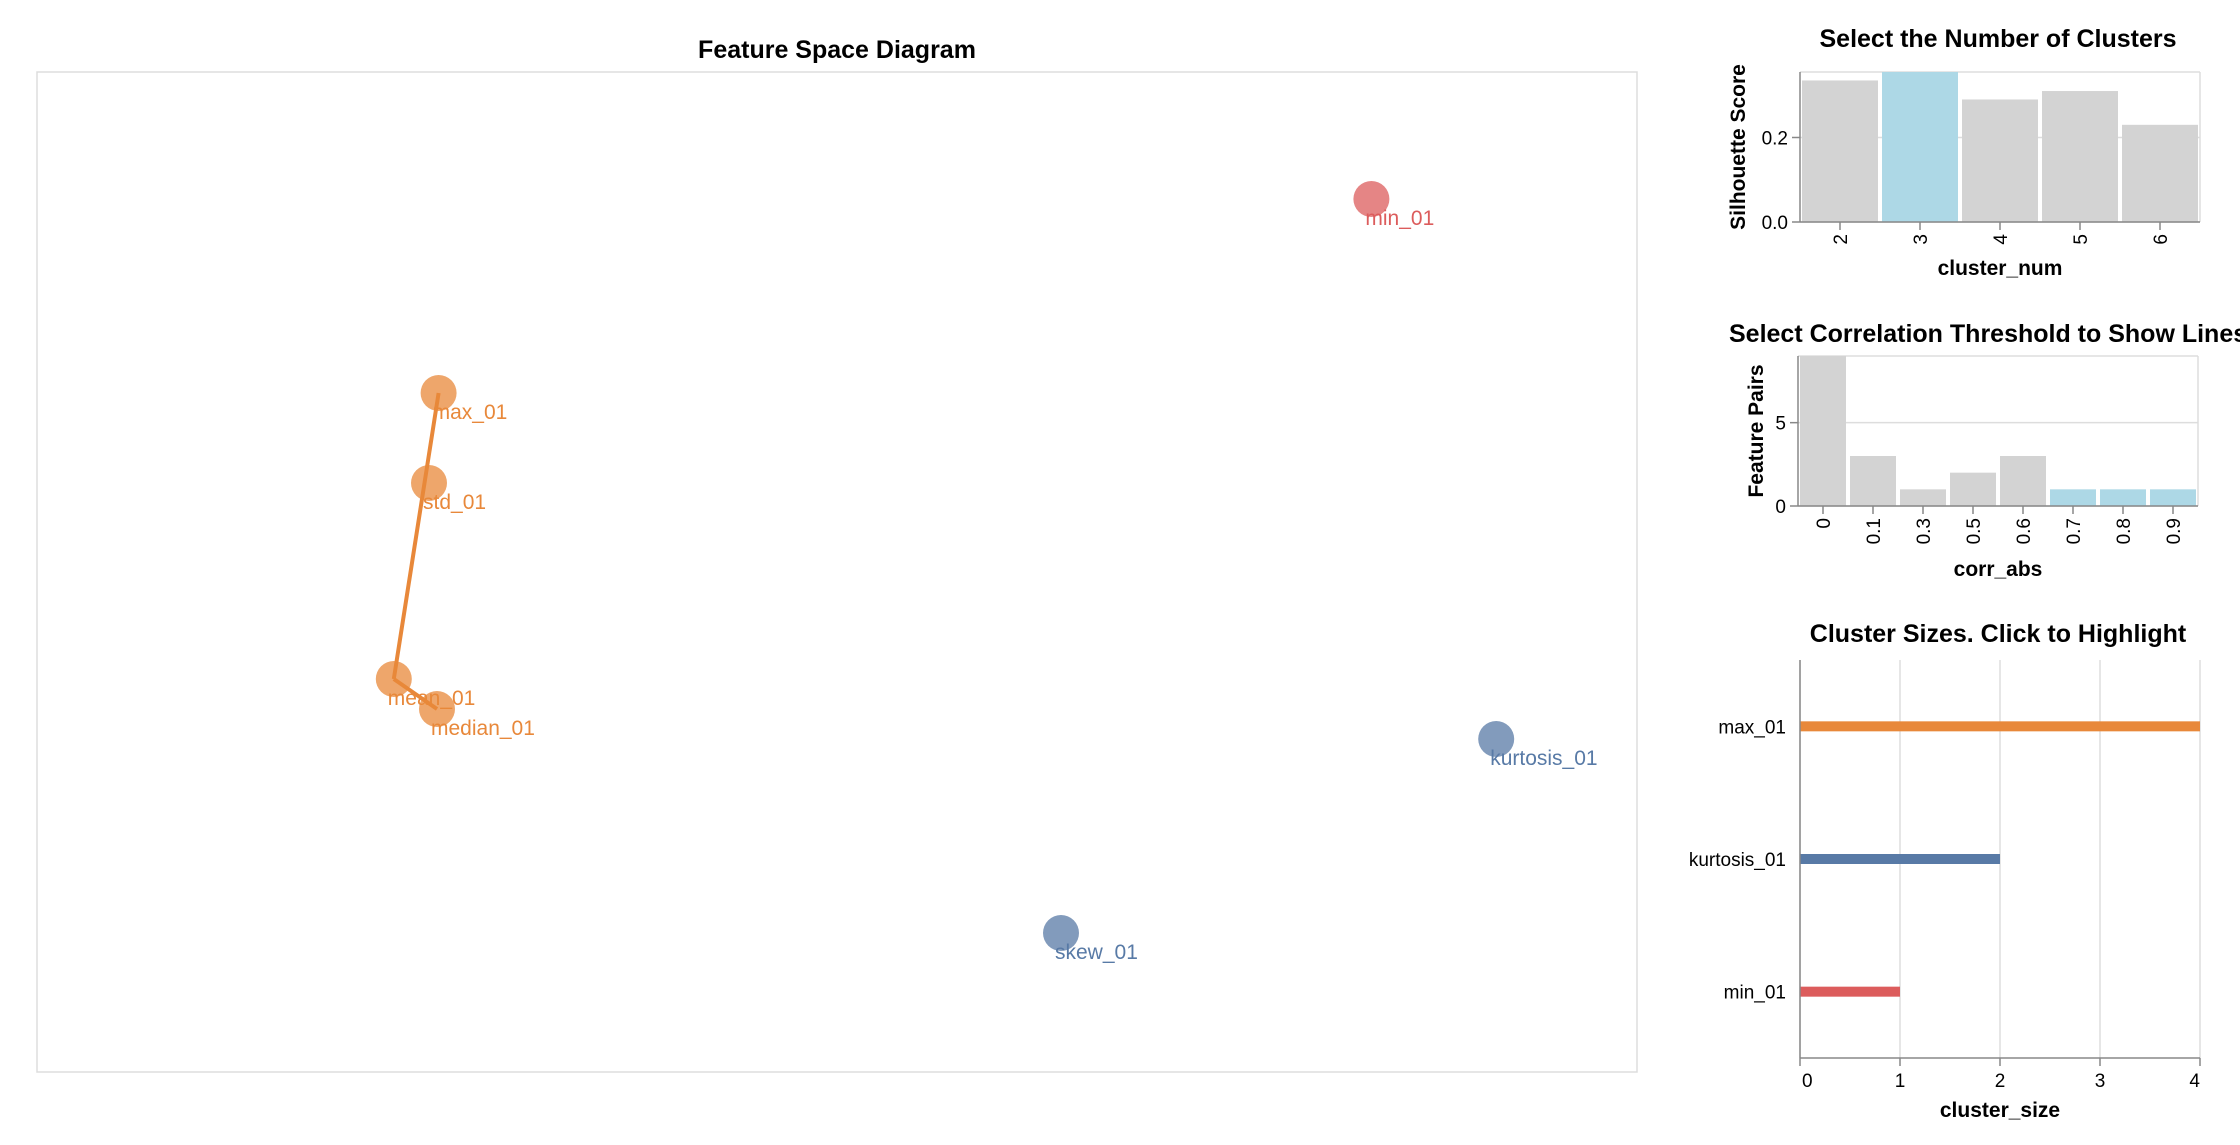 The height and width of the screenshot is (1145, 2240). Describe the element at coordinates (1543, 758) in the screenshot. I see `feature-point-label: kurtosis_01` at that location.